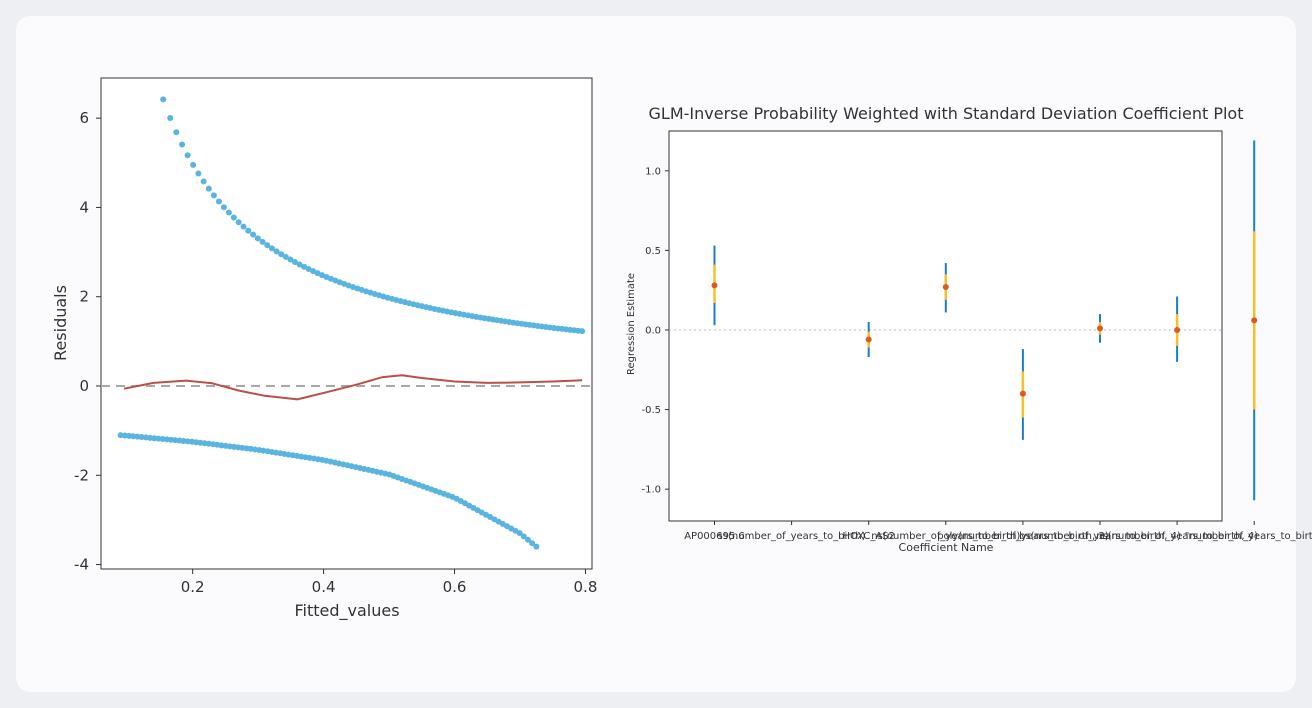 This screenshot has height=708, width=1312. What do you see at coordinates (84, 118) in the screenshot?
I see `y-tick-label: 6` at bounding box center [84, 118].